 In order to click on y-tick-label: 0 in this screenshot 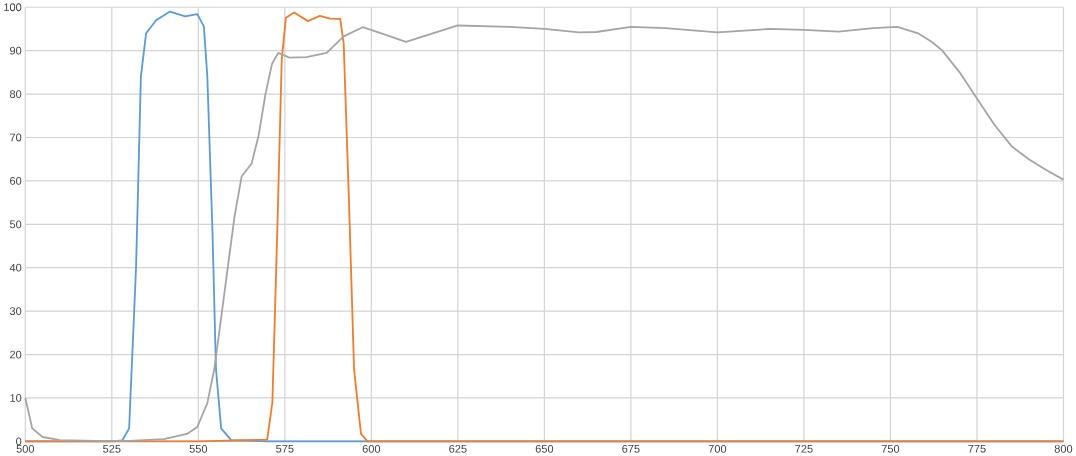, I will do `click(19, 441)`.